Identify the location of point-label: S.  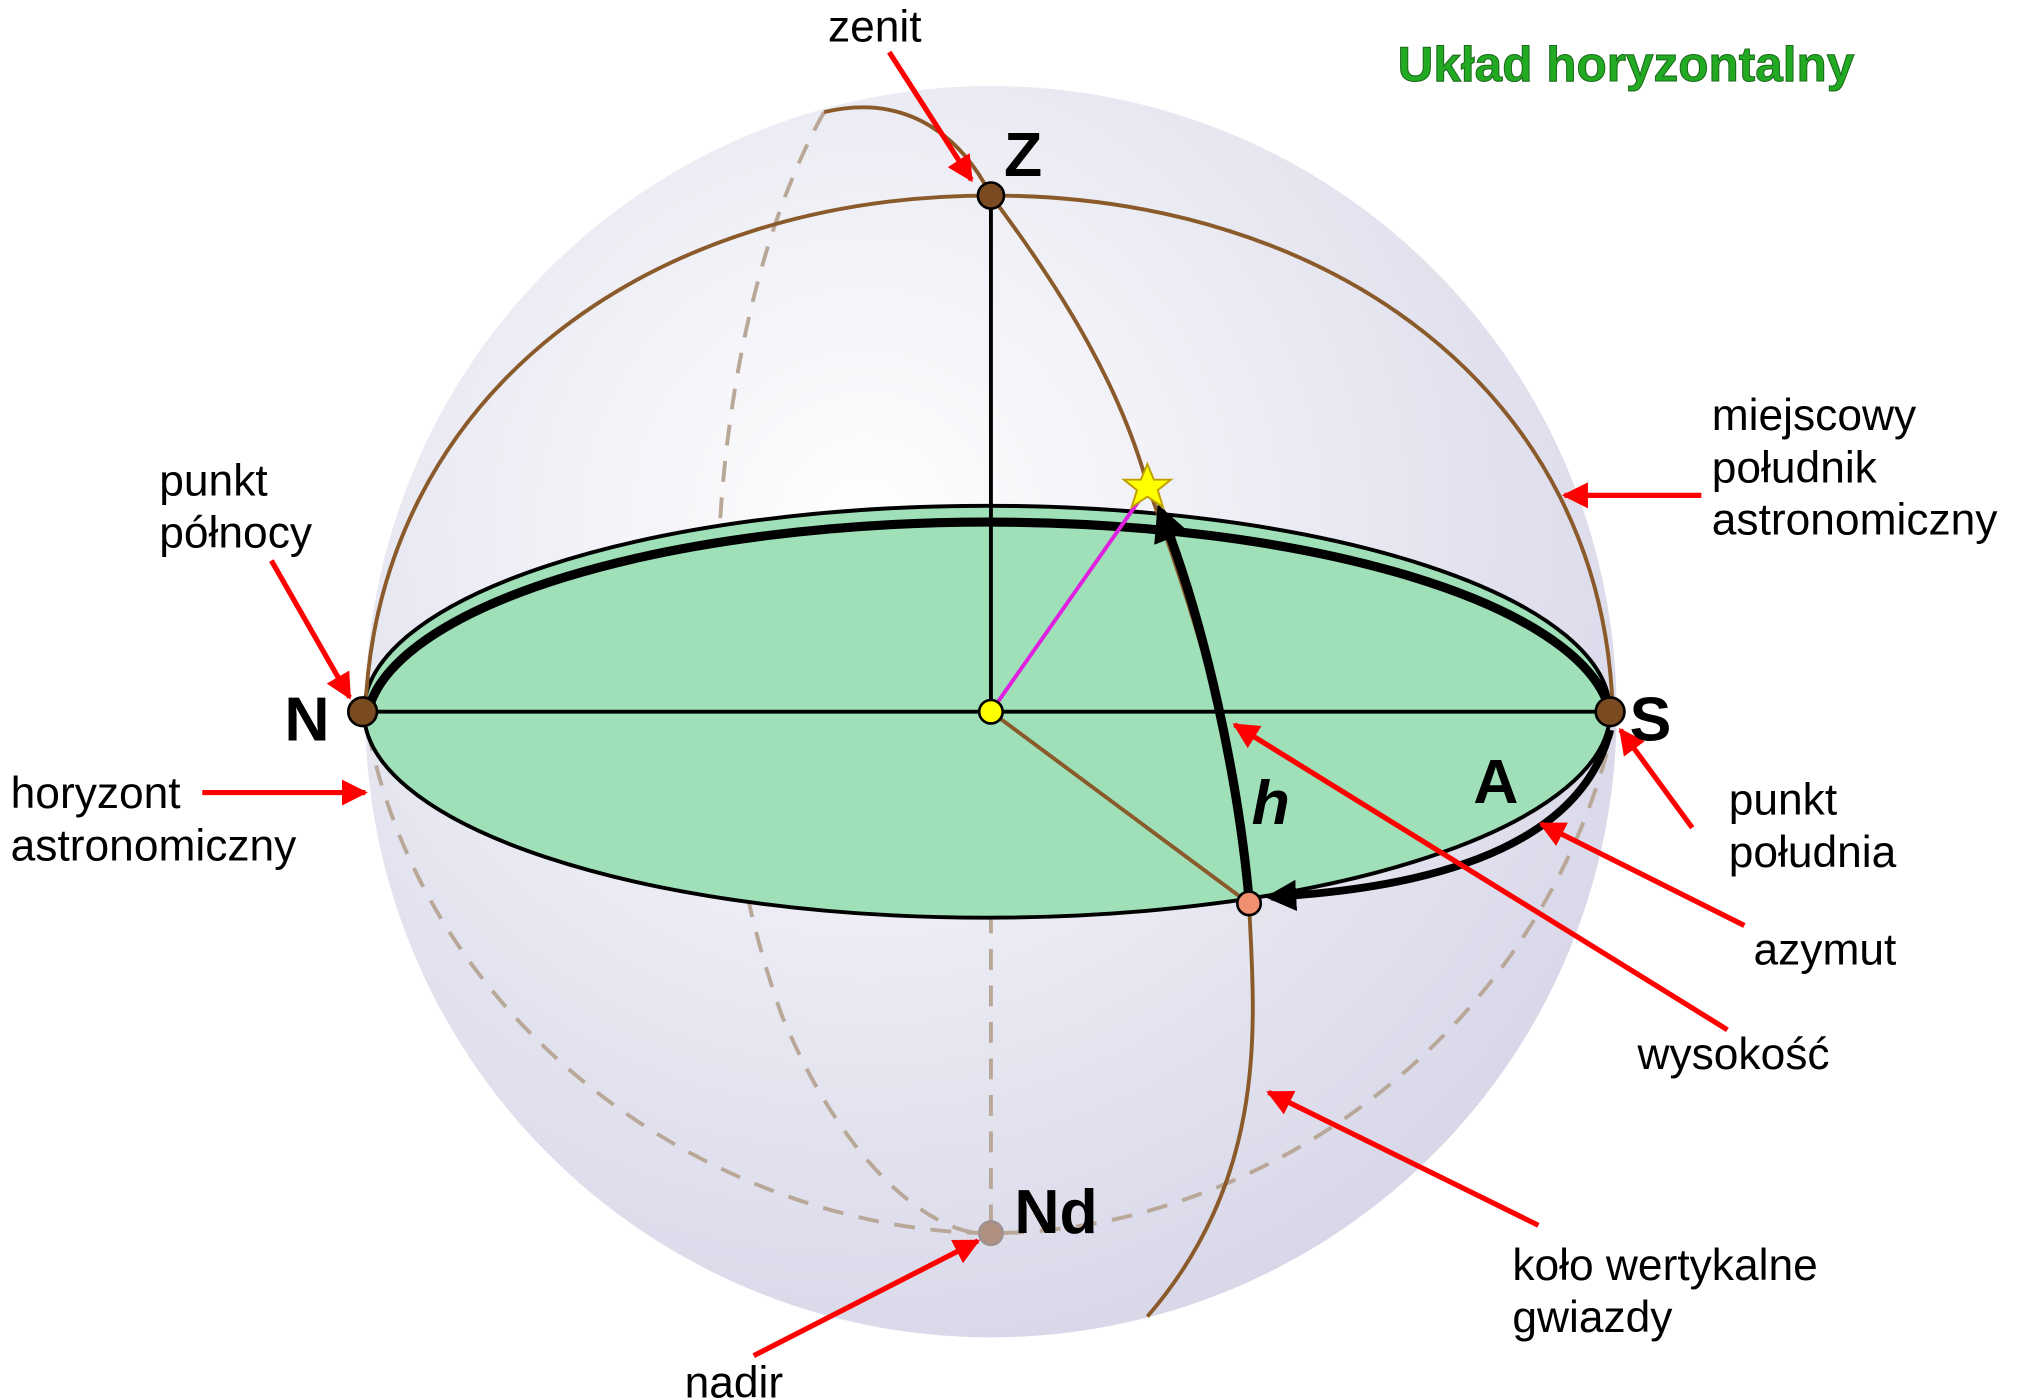
(1651, 719).